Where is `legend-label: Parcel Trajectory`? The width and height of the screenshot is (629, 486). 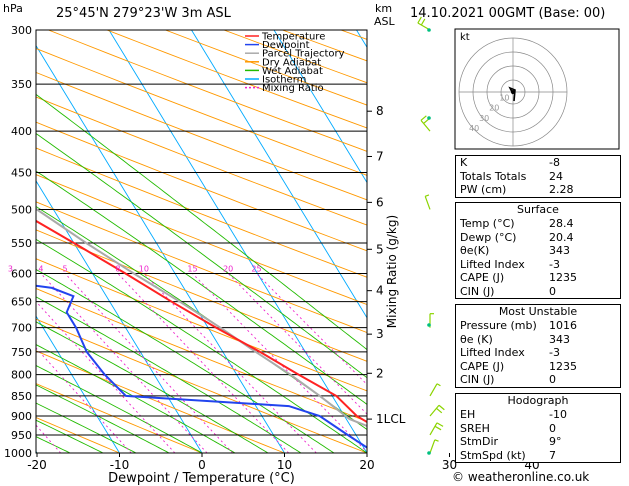 legend-label: Parcel Trajectory is located at coordinates (303, 54).